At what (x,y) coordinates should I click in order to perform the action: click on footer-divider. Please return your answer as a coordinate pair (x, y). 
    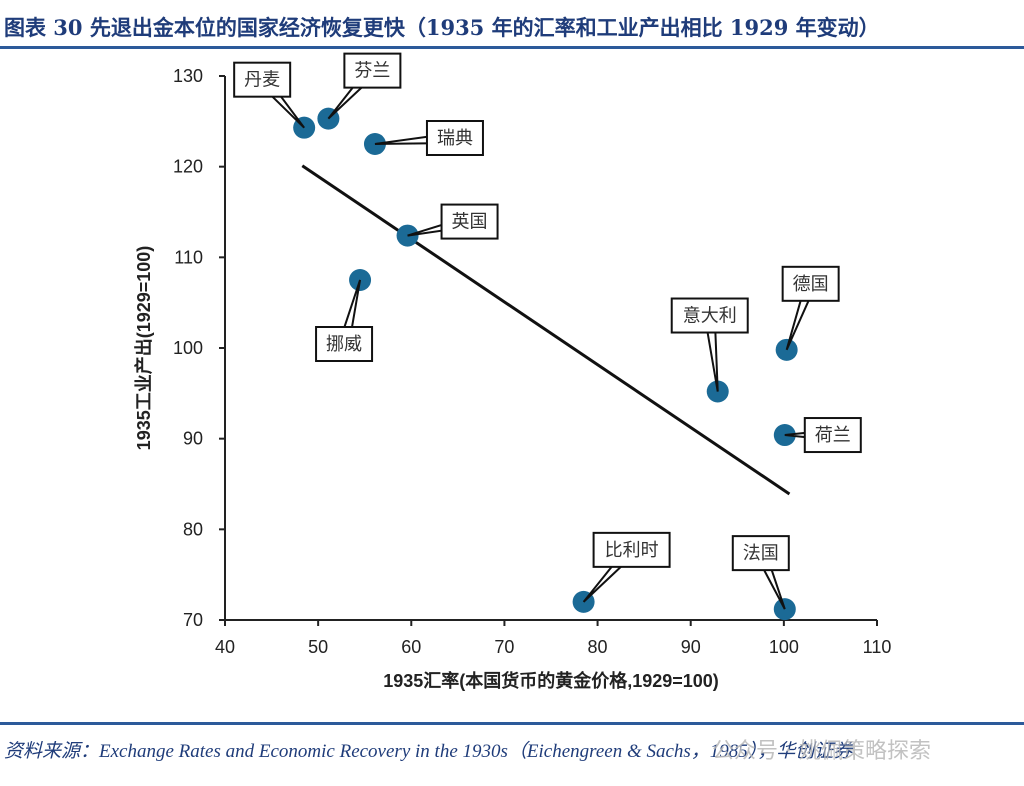
    Looking at the image, I should click on (512, 723).